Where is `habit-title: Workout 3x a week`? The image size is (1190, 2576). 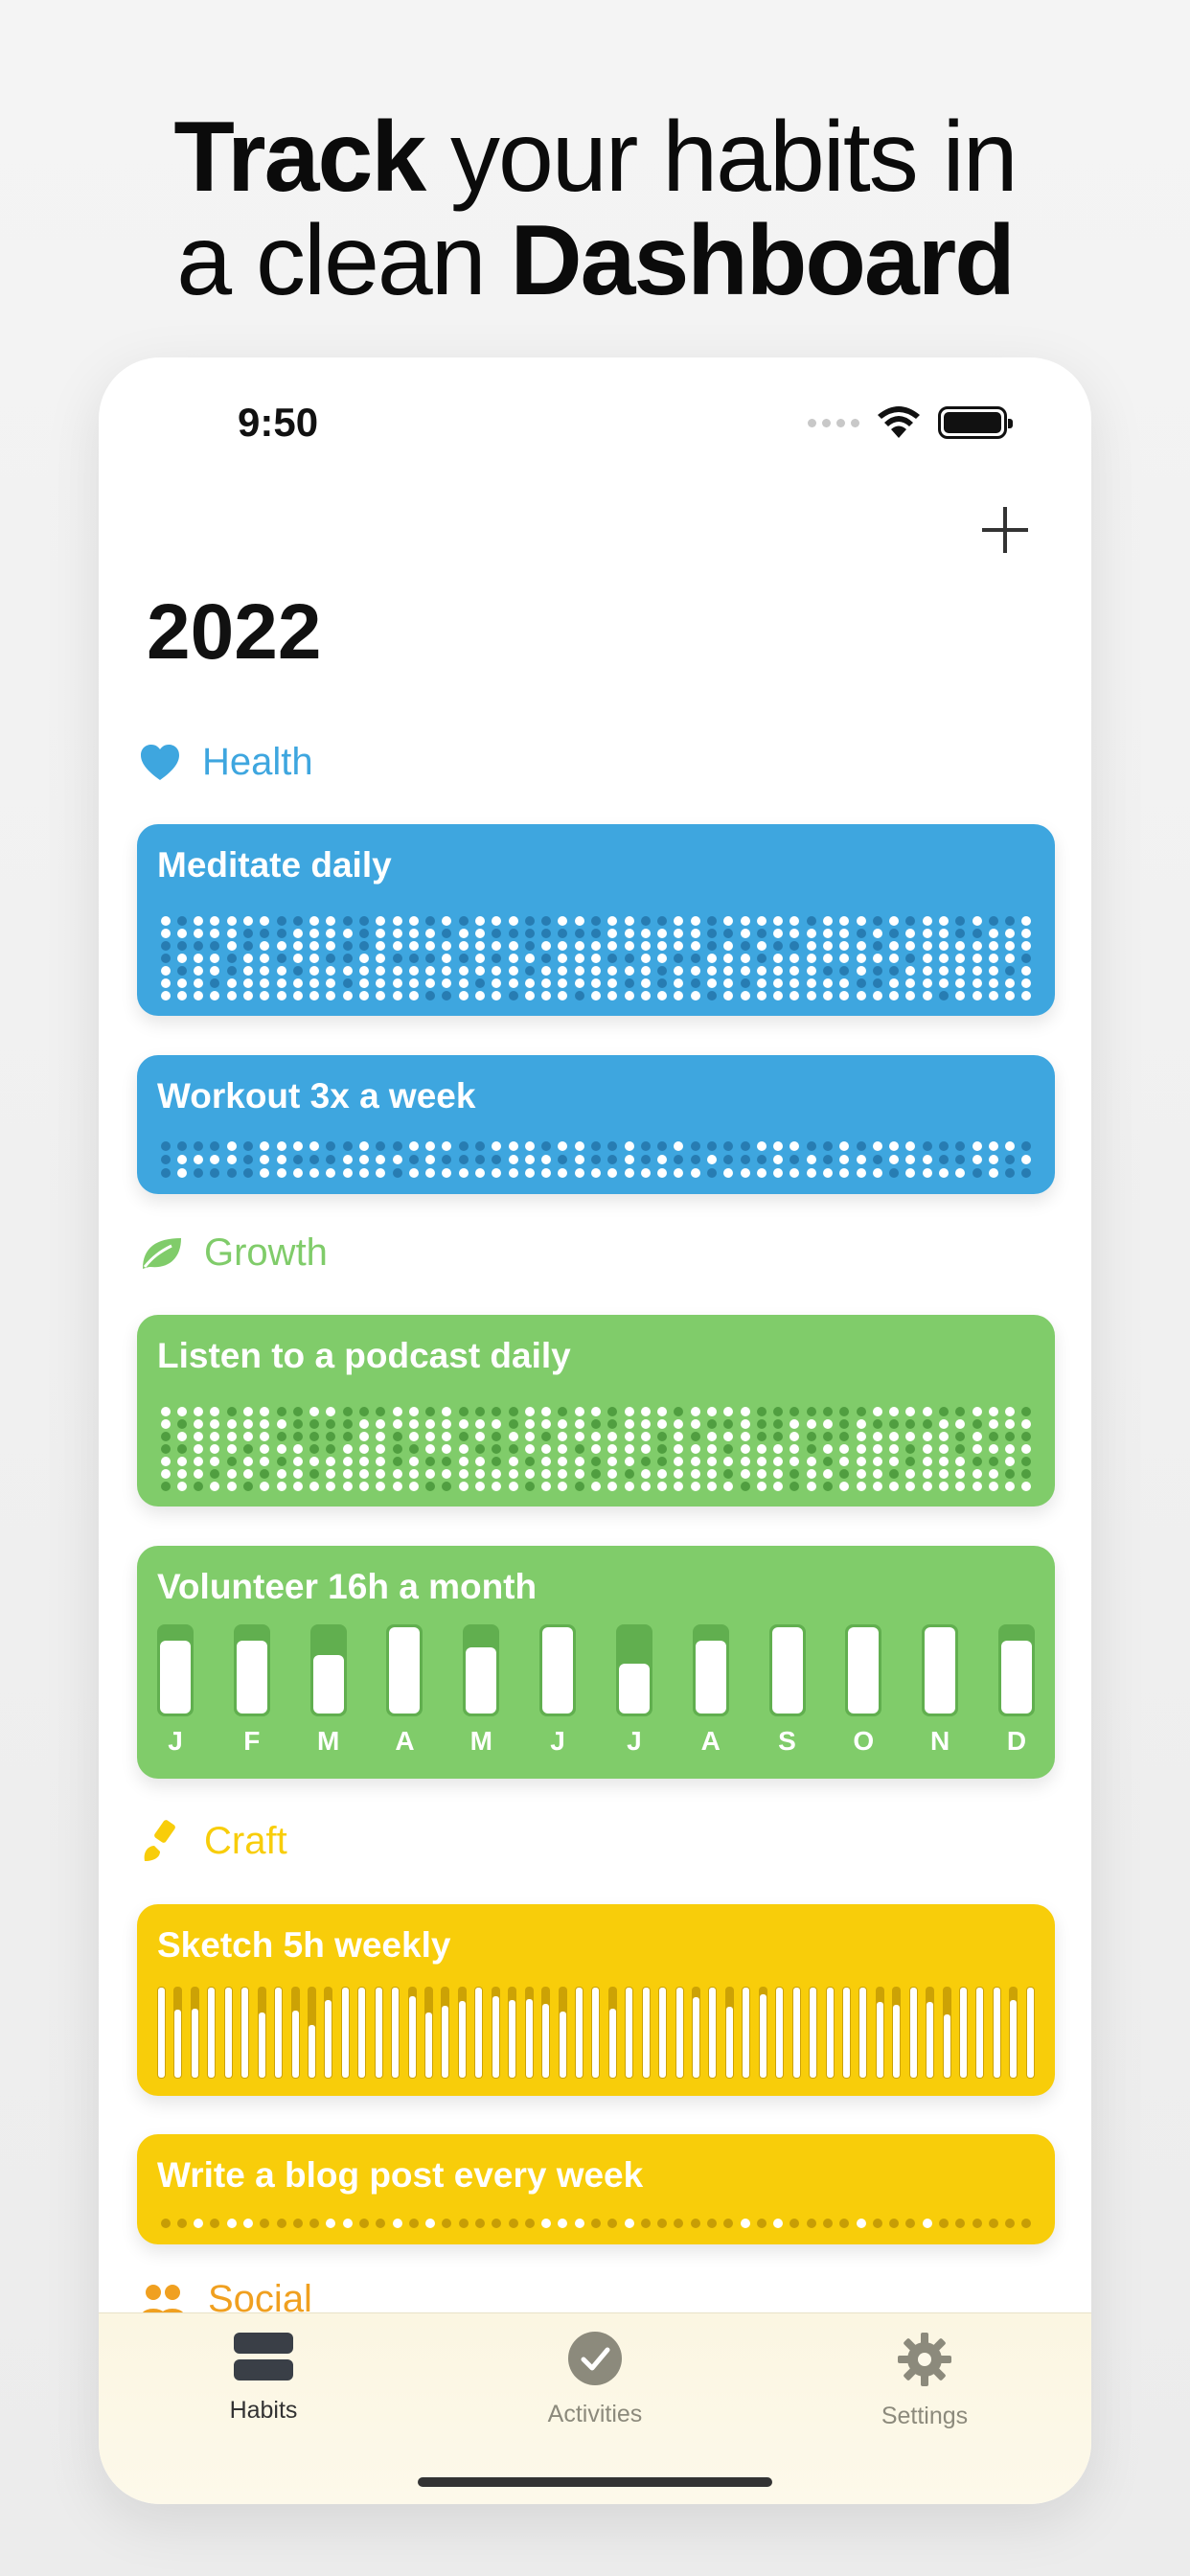
habit-title: Workout 3x a week is located at coordinates (317, 1096).